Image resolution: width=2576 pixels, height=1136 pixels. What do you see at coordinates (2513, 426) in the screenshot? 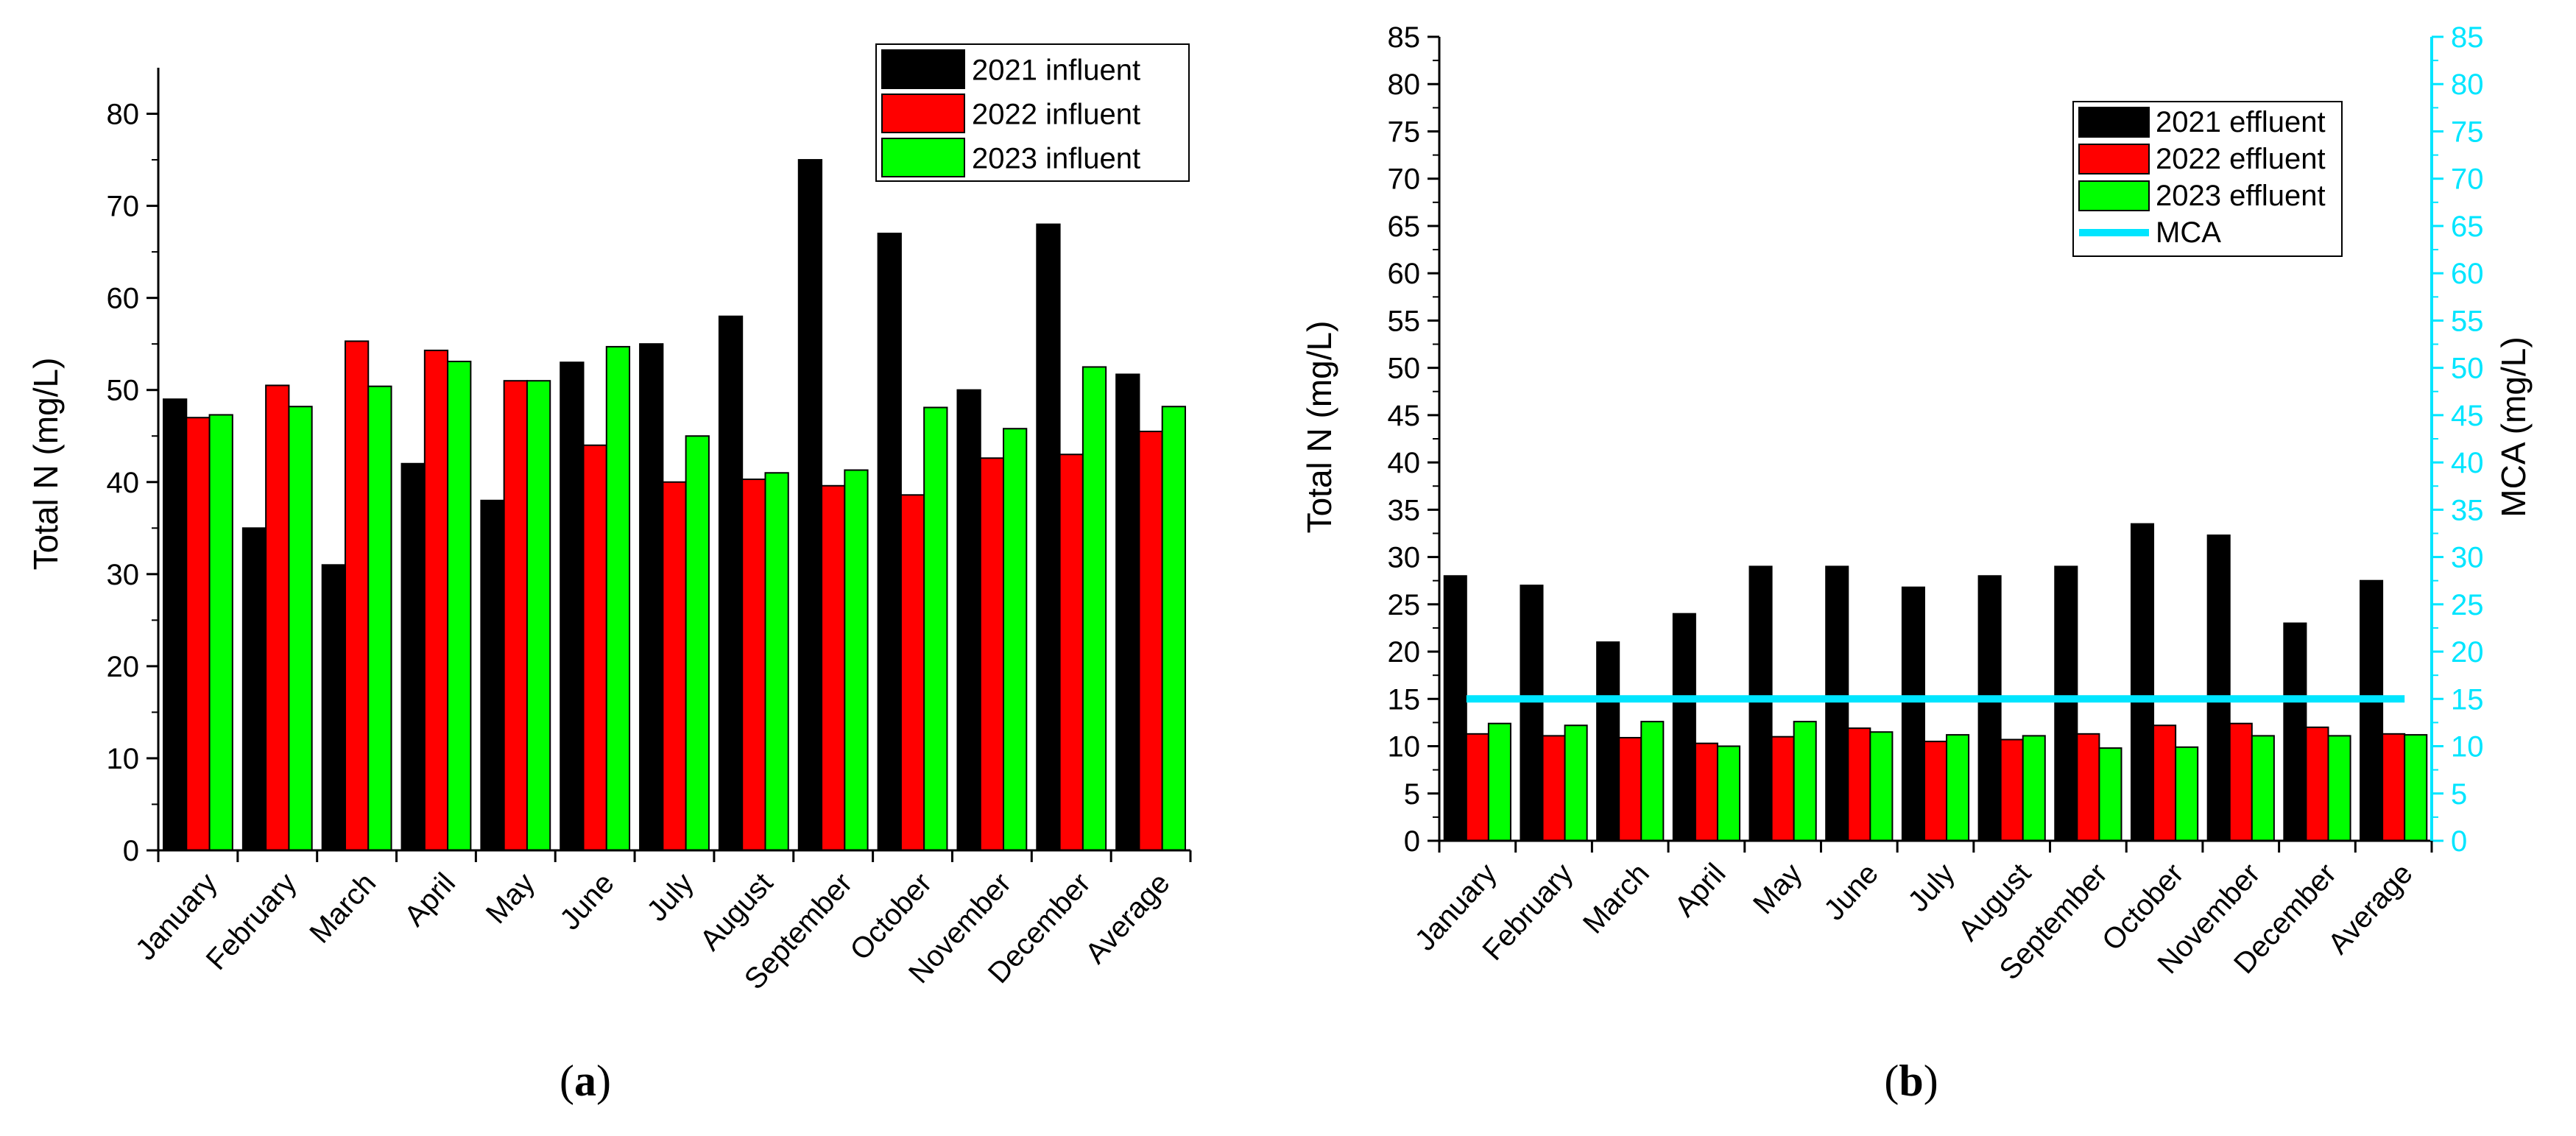
I see `panel-b-y2-axis-title: MCA (mg/L)` at bounding box center [2513, 426].